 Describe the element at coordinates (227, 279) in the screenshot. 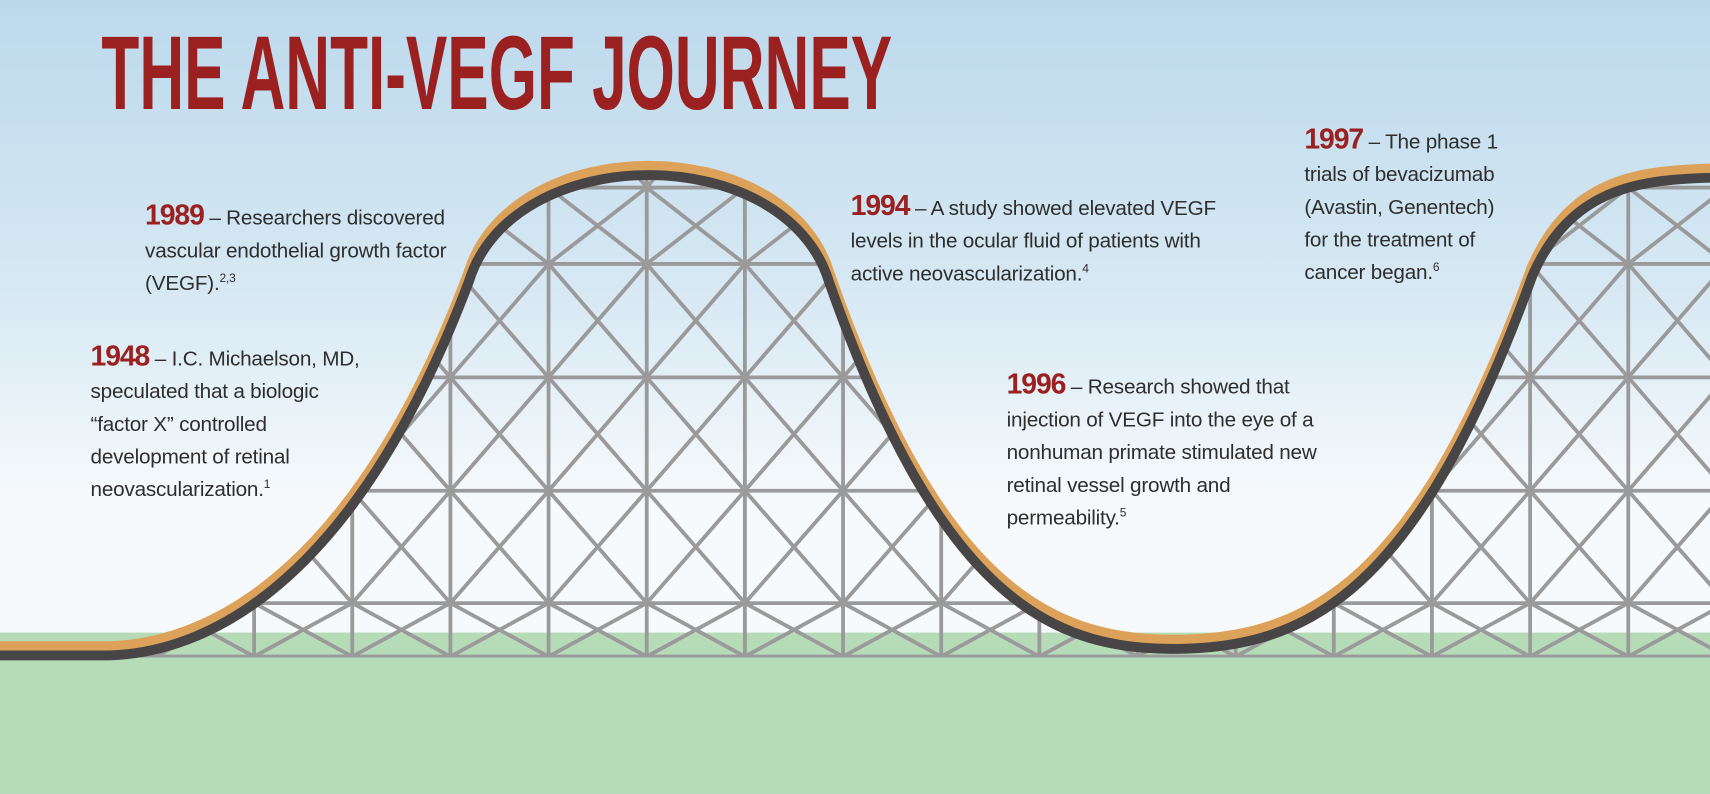

I see `event-ref: 2,3` at that location.